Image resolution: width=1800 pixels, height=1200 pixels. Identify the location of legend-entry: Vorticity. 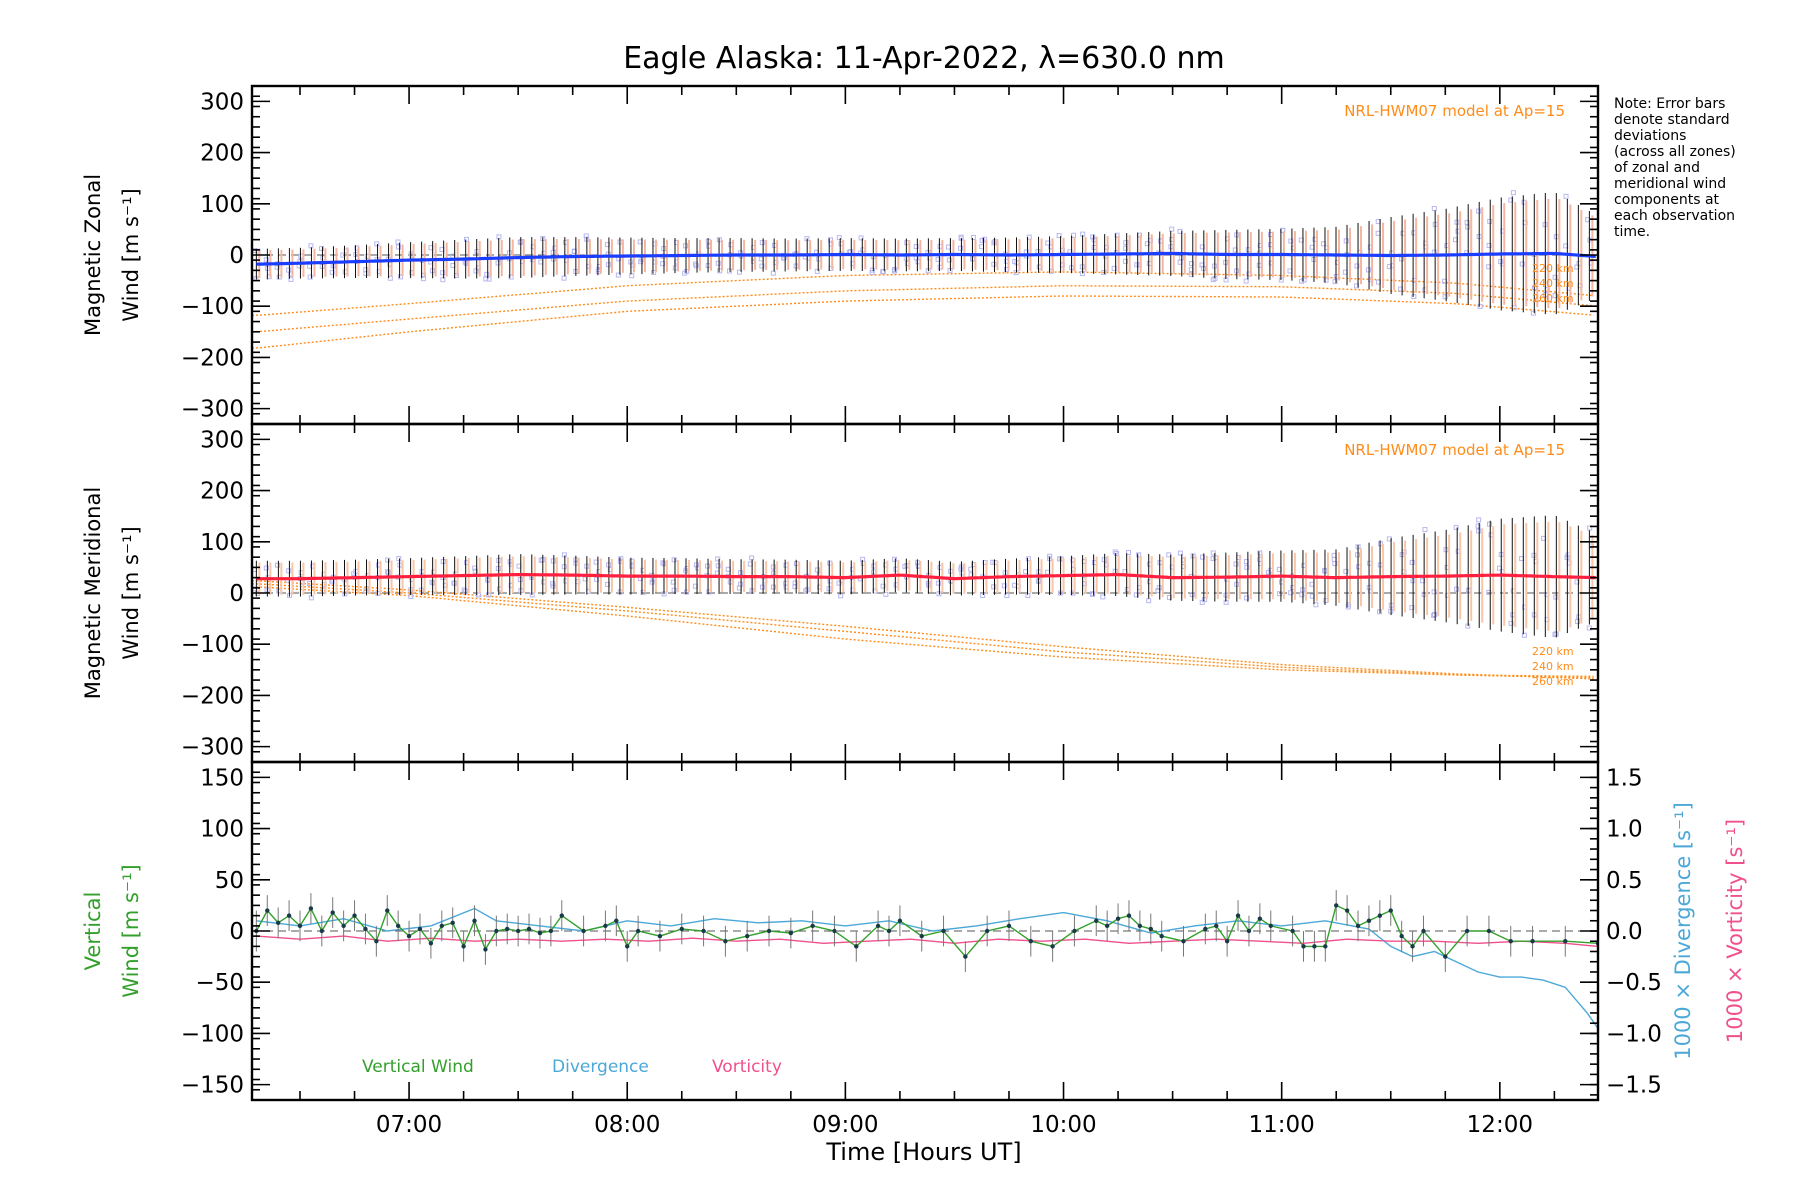
(747, 1067).